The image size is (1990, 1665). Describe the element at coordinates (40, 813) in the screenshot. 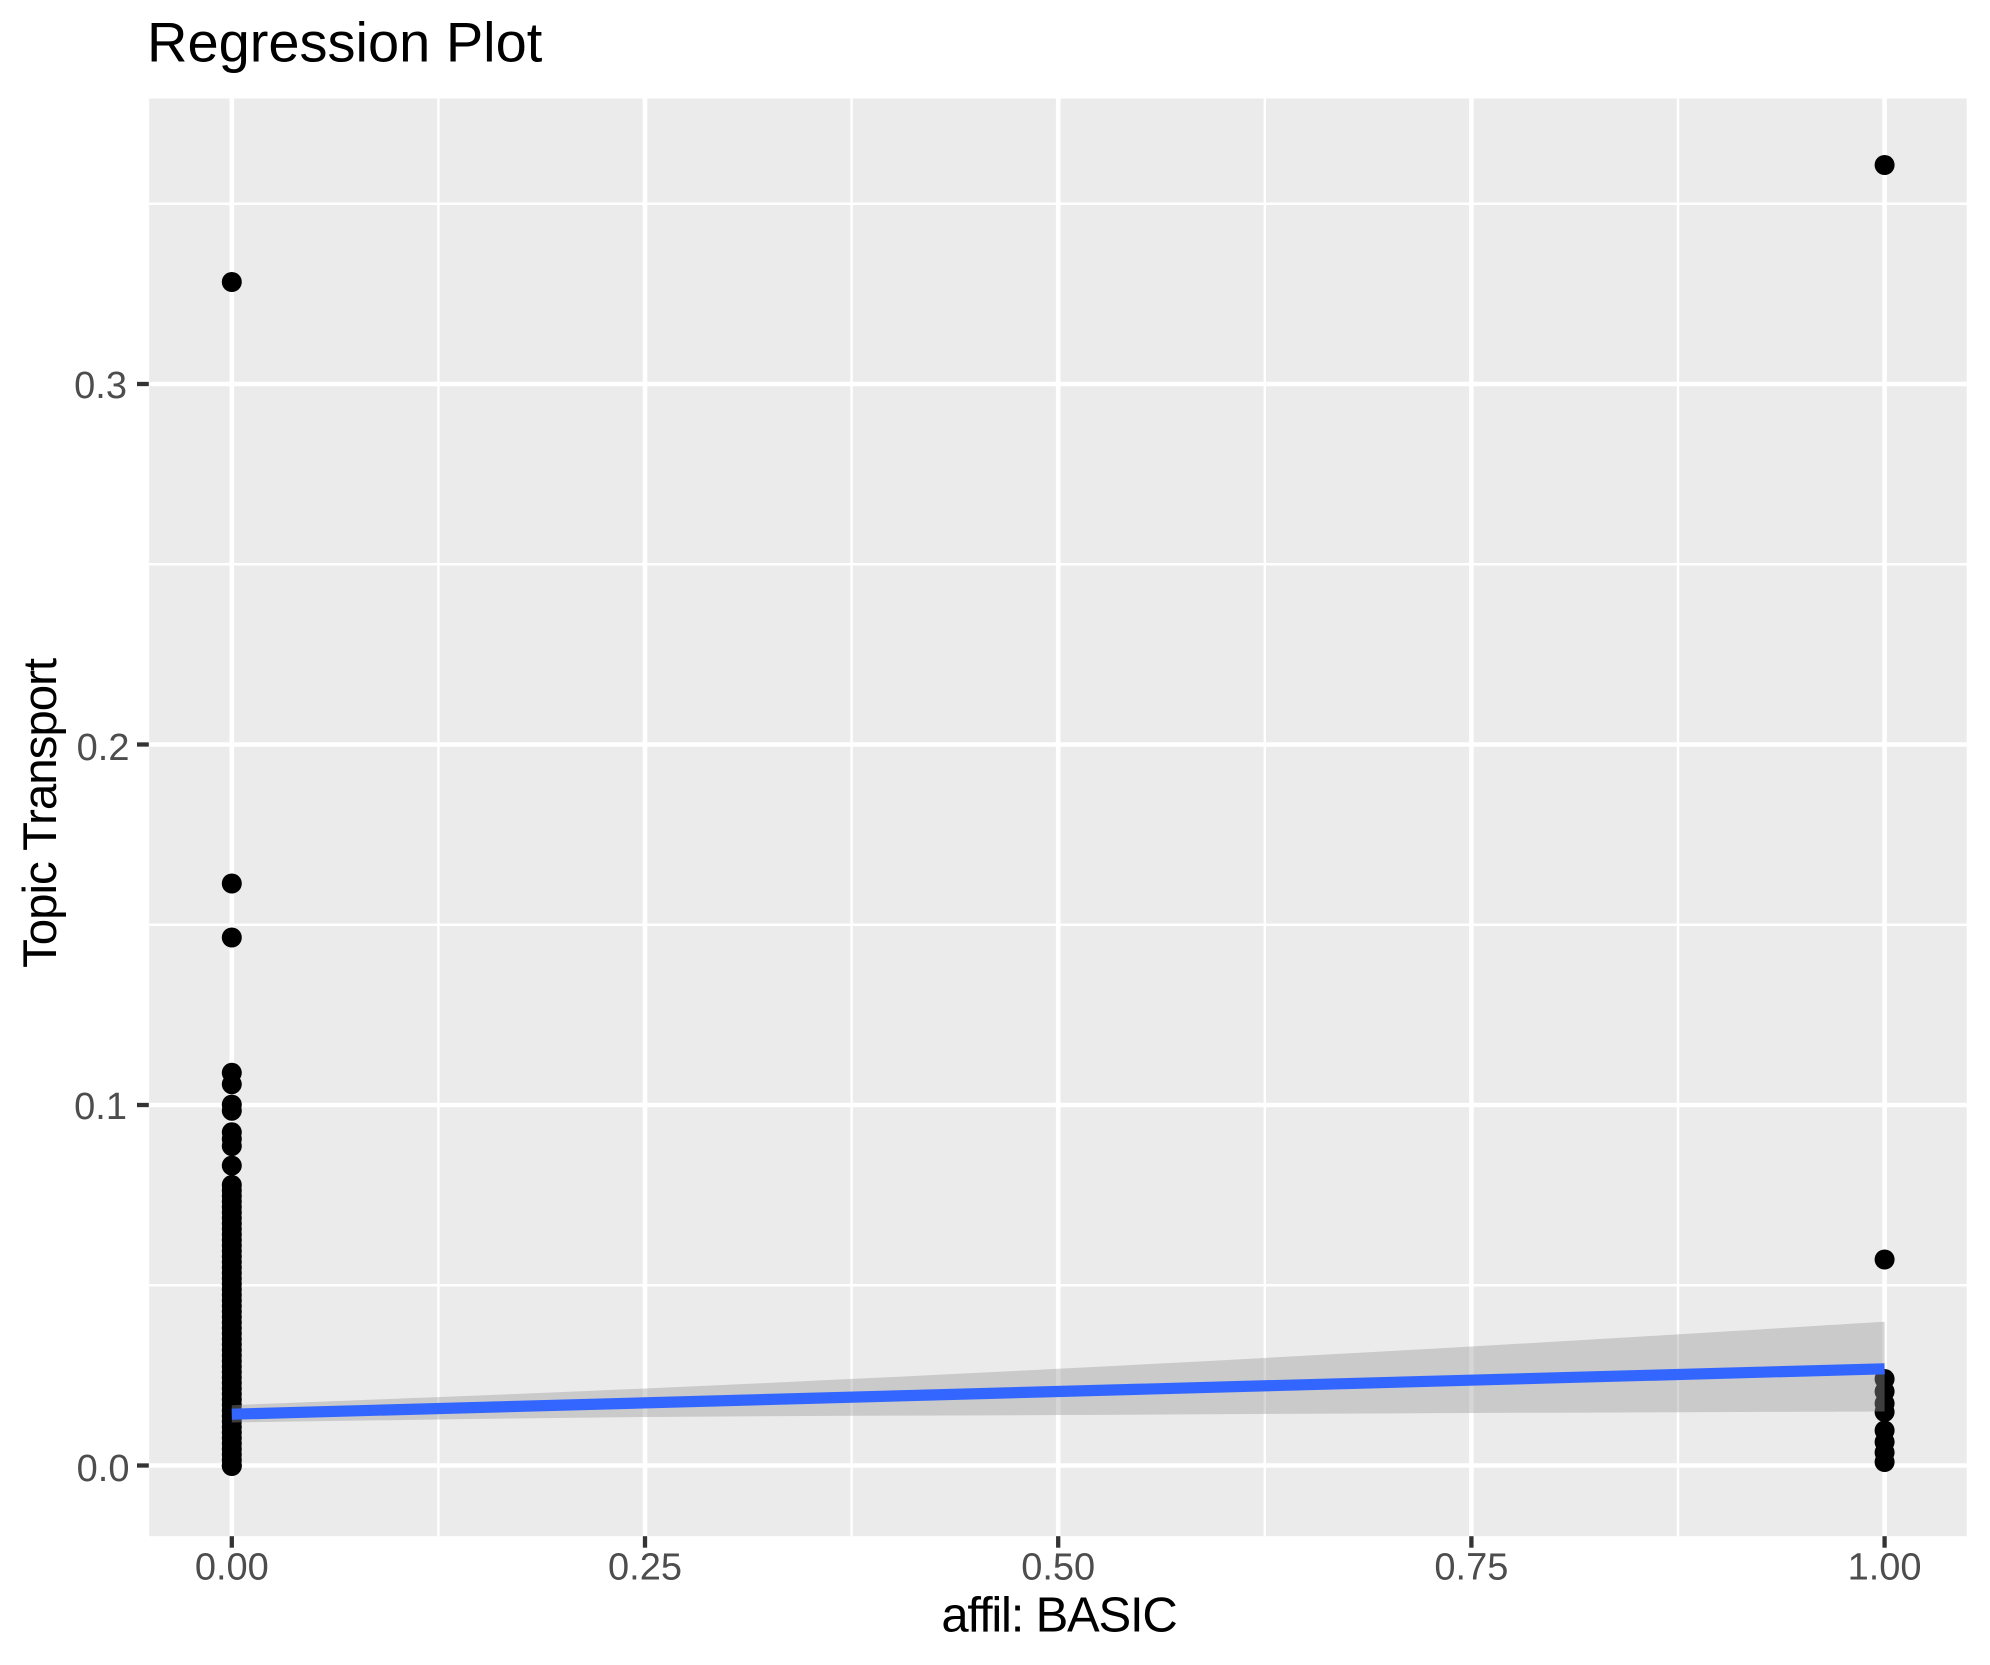

I see `svg-text: Topic Transport` at that location.